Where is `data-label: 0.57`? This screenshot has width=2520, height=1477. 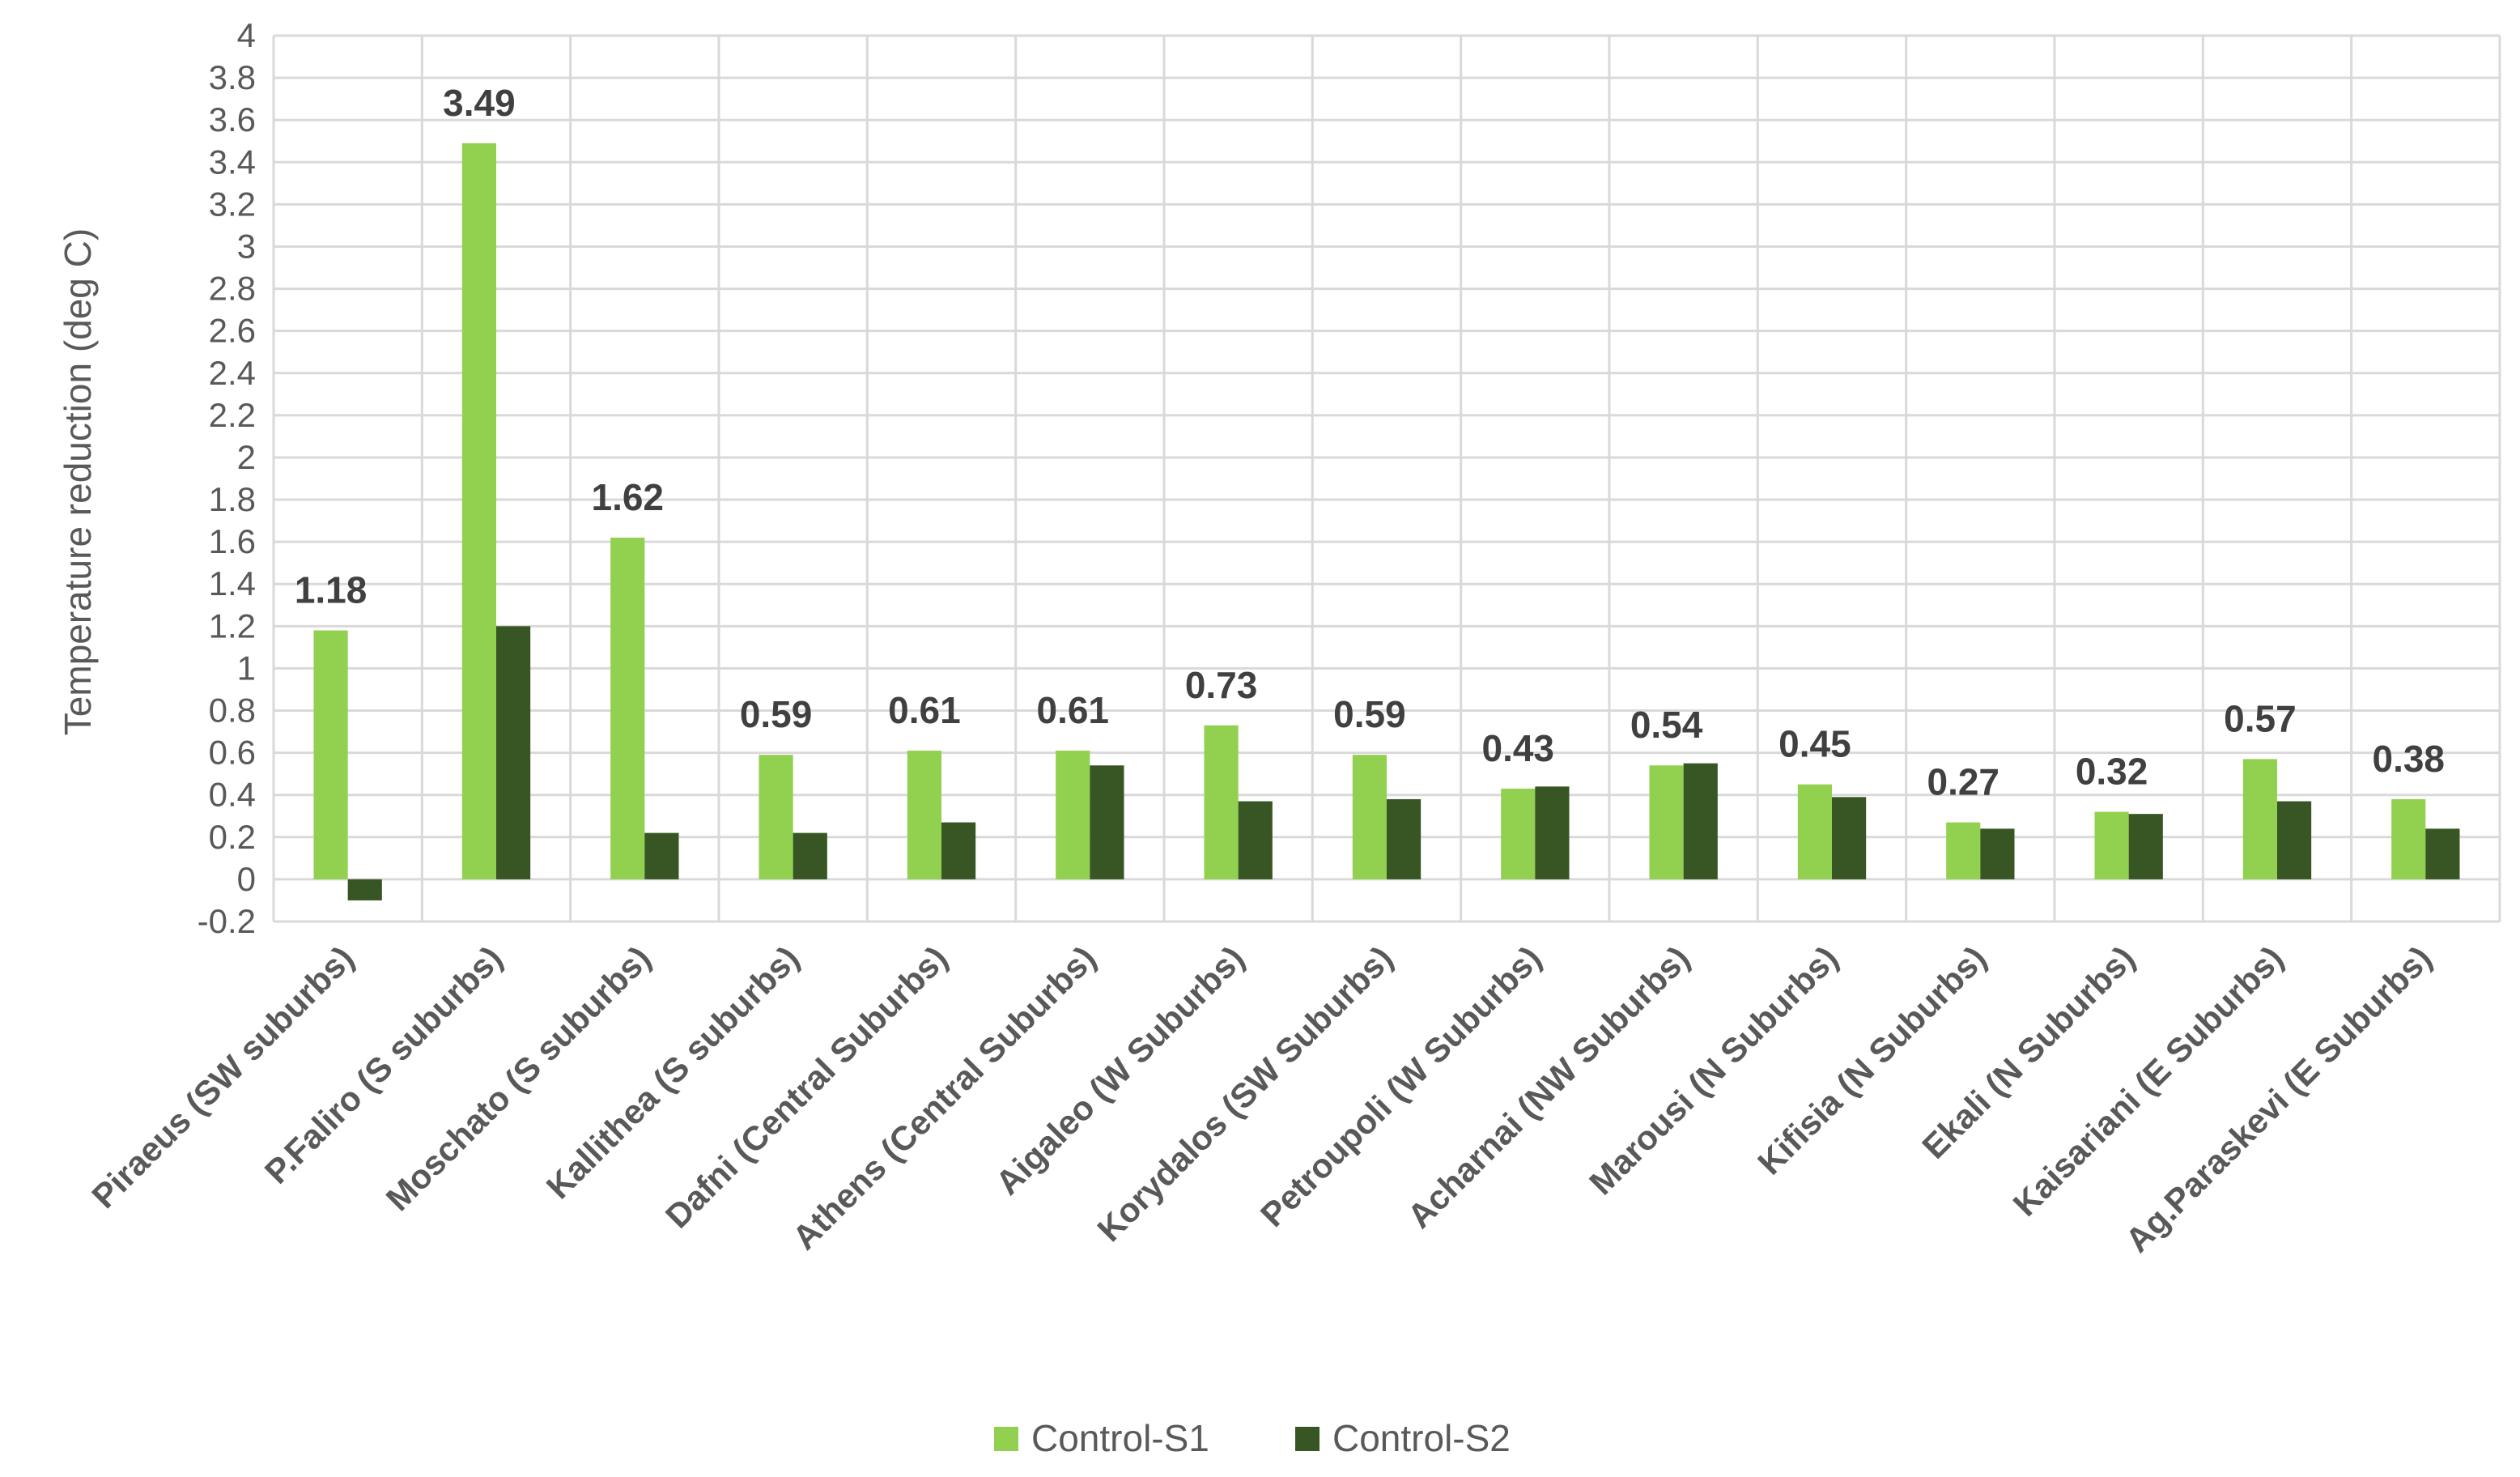 data-label: 0.57 is located at coordinates (2260, 718).